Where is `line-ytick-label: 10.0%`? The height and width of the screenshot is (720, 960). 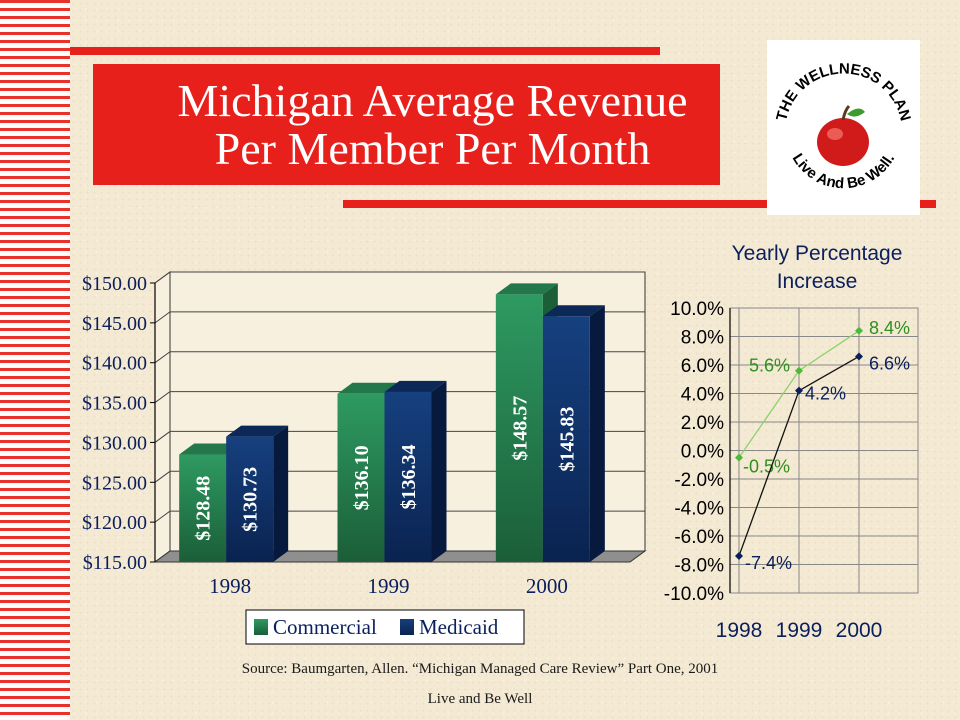 line-ytick-label: 10.0% is located at coordinates (697, 309).